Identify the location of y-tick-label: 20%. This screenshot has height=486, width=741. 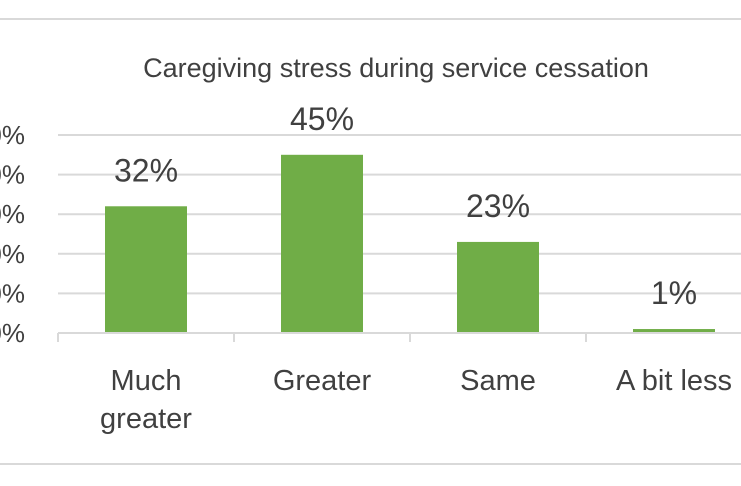
(12, 254).